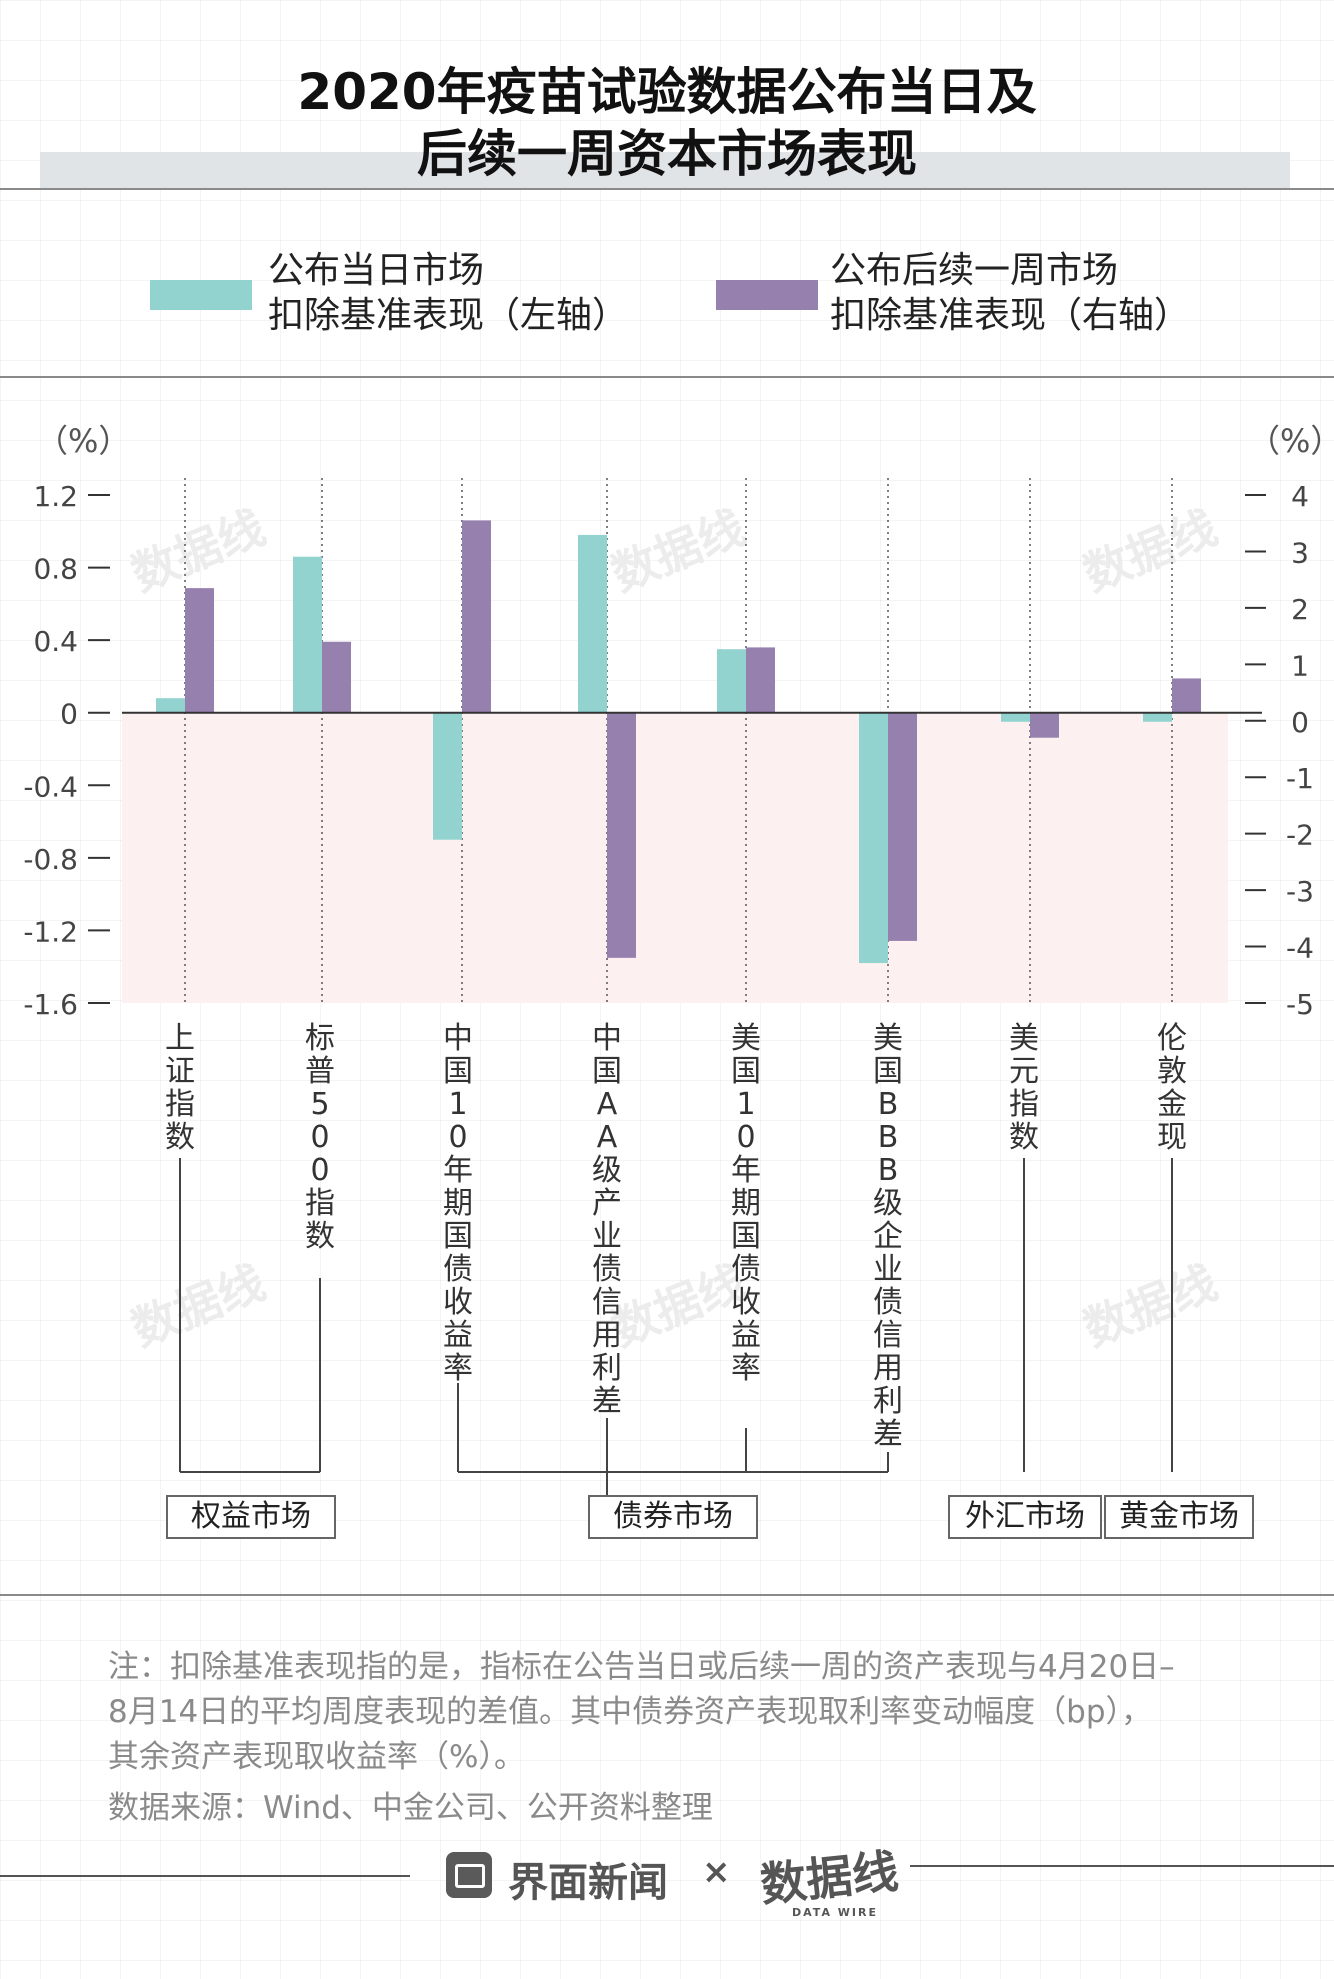 This screenshot has height=1979, width=1334. Describe the element at coordinates (746, 1335) in the screenshot. I see `category-label-char: 益` at that location.